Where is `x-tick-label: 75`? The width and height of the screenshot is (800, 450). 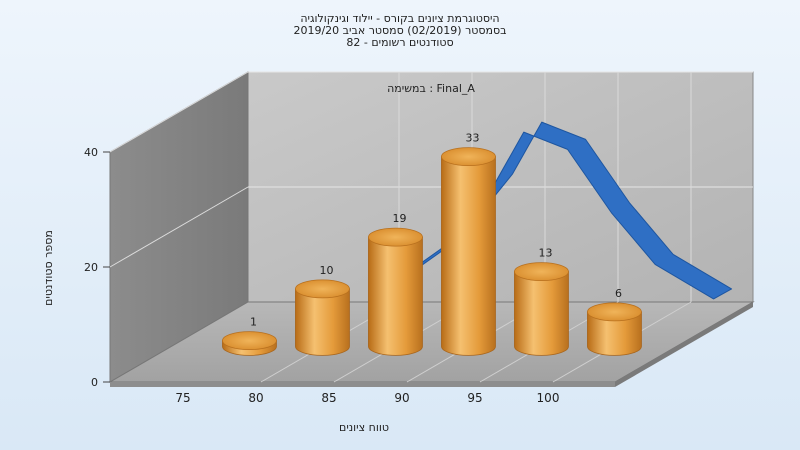
x-tick-label: 75 is located at coordinates (182, 398).